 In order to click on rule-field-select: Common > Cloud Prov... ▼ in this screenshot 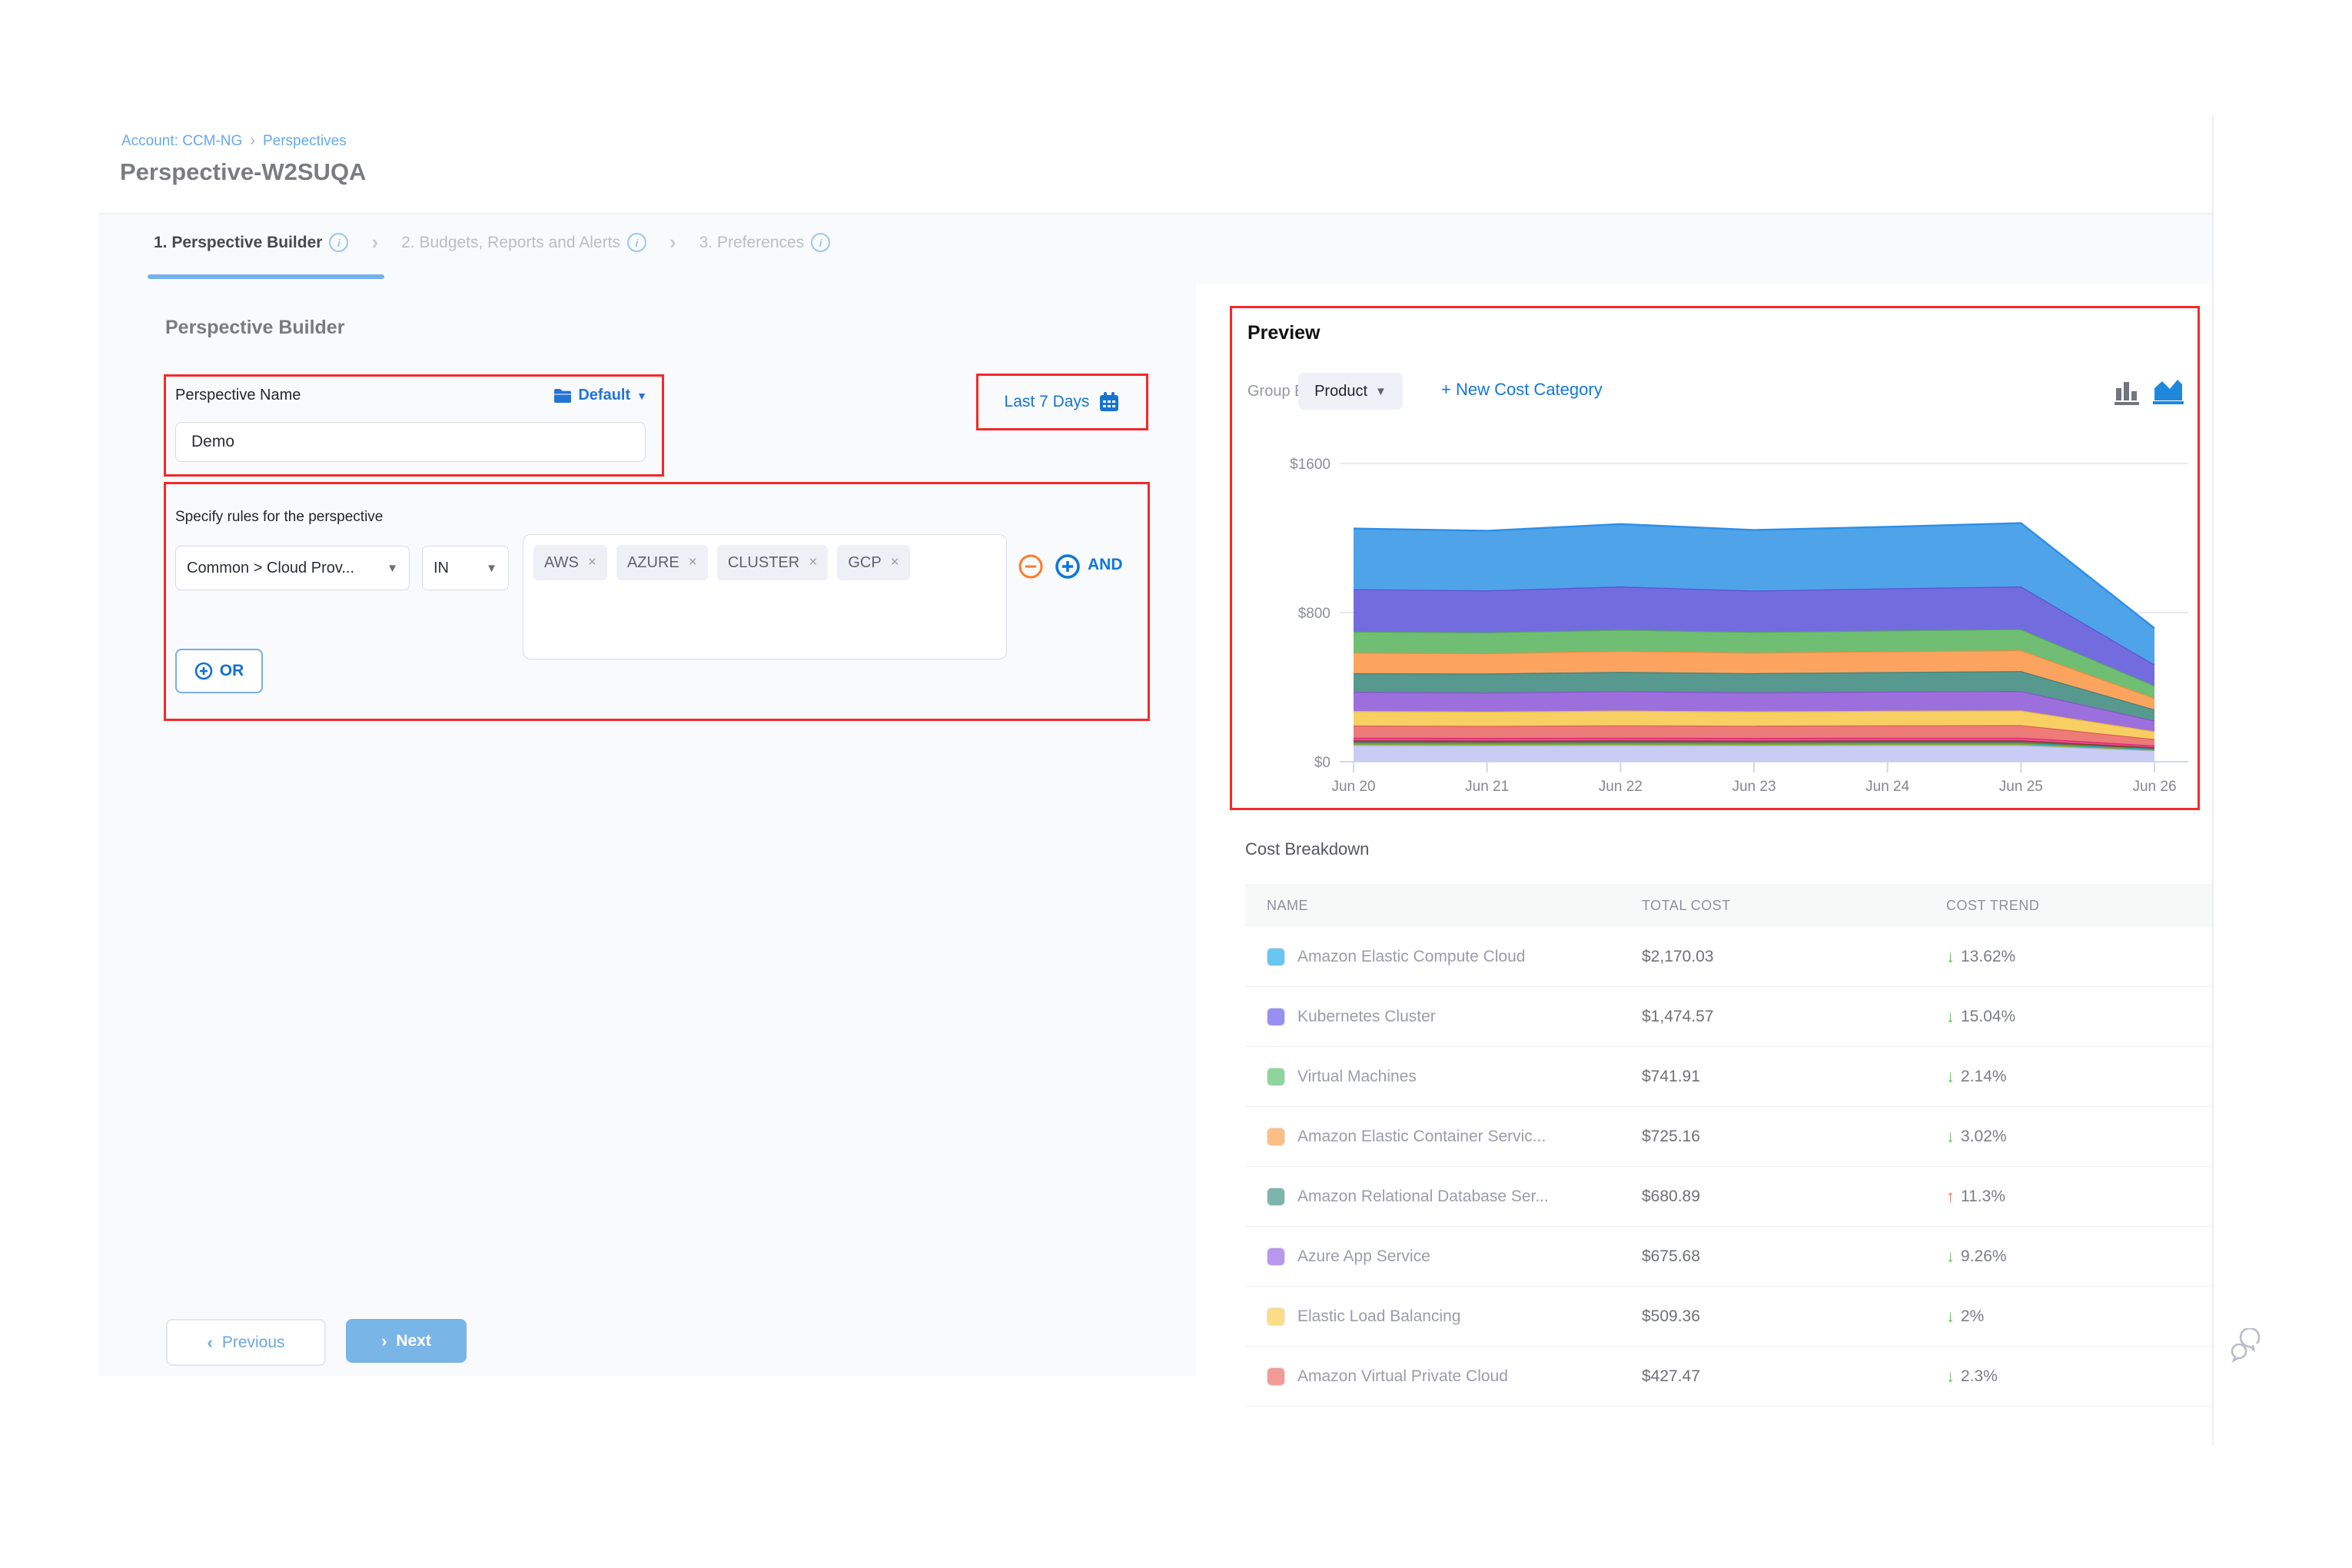, I will do `click(292, 568)`.